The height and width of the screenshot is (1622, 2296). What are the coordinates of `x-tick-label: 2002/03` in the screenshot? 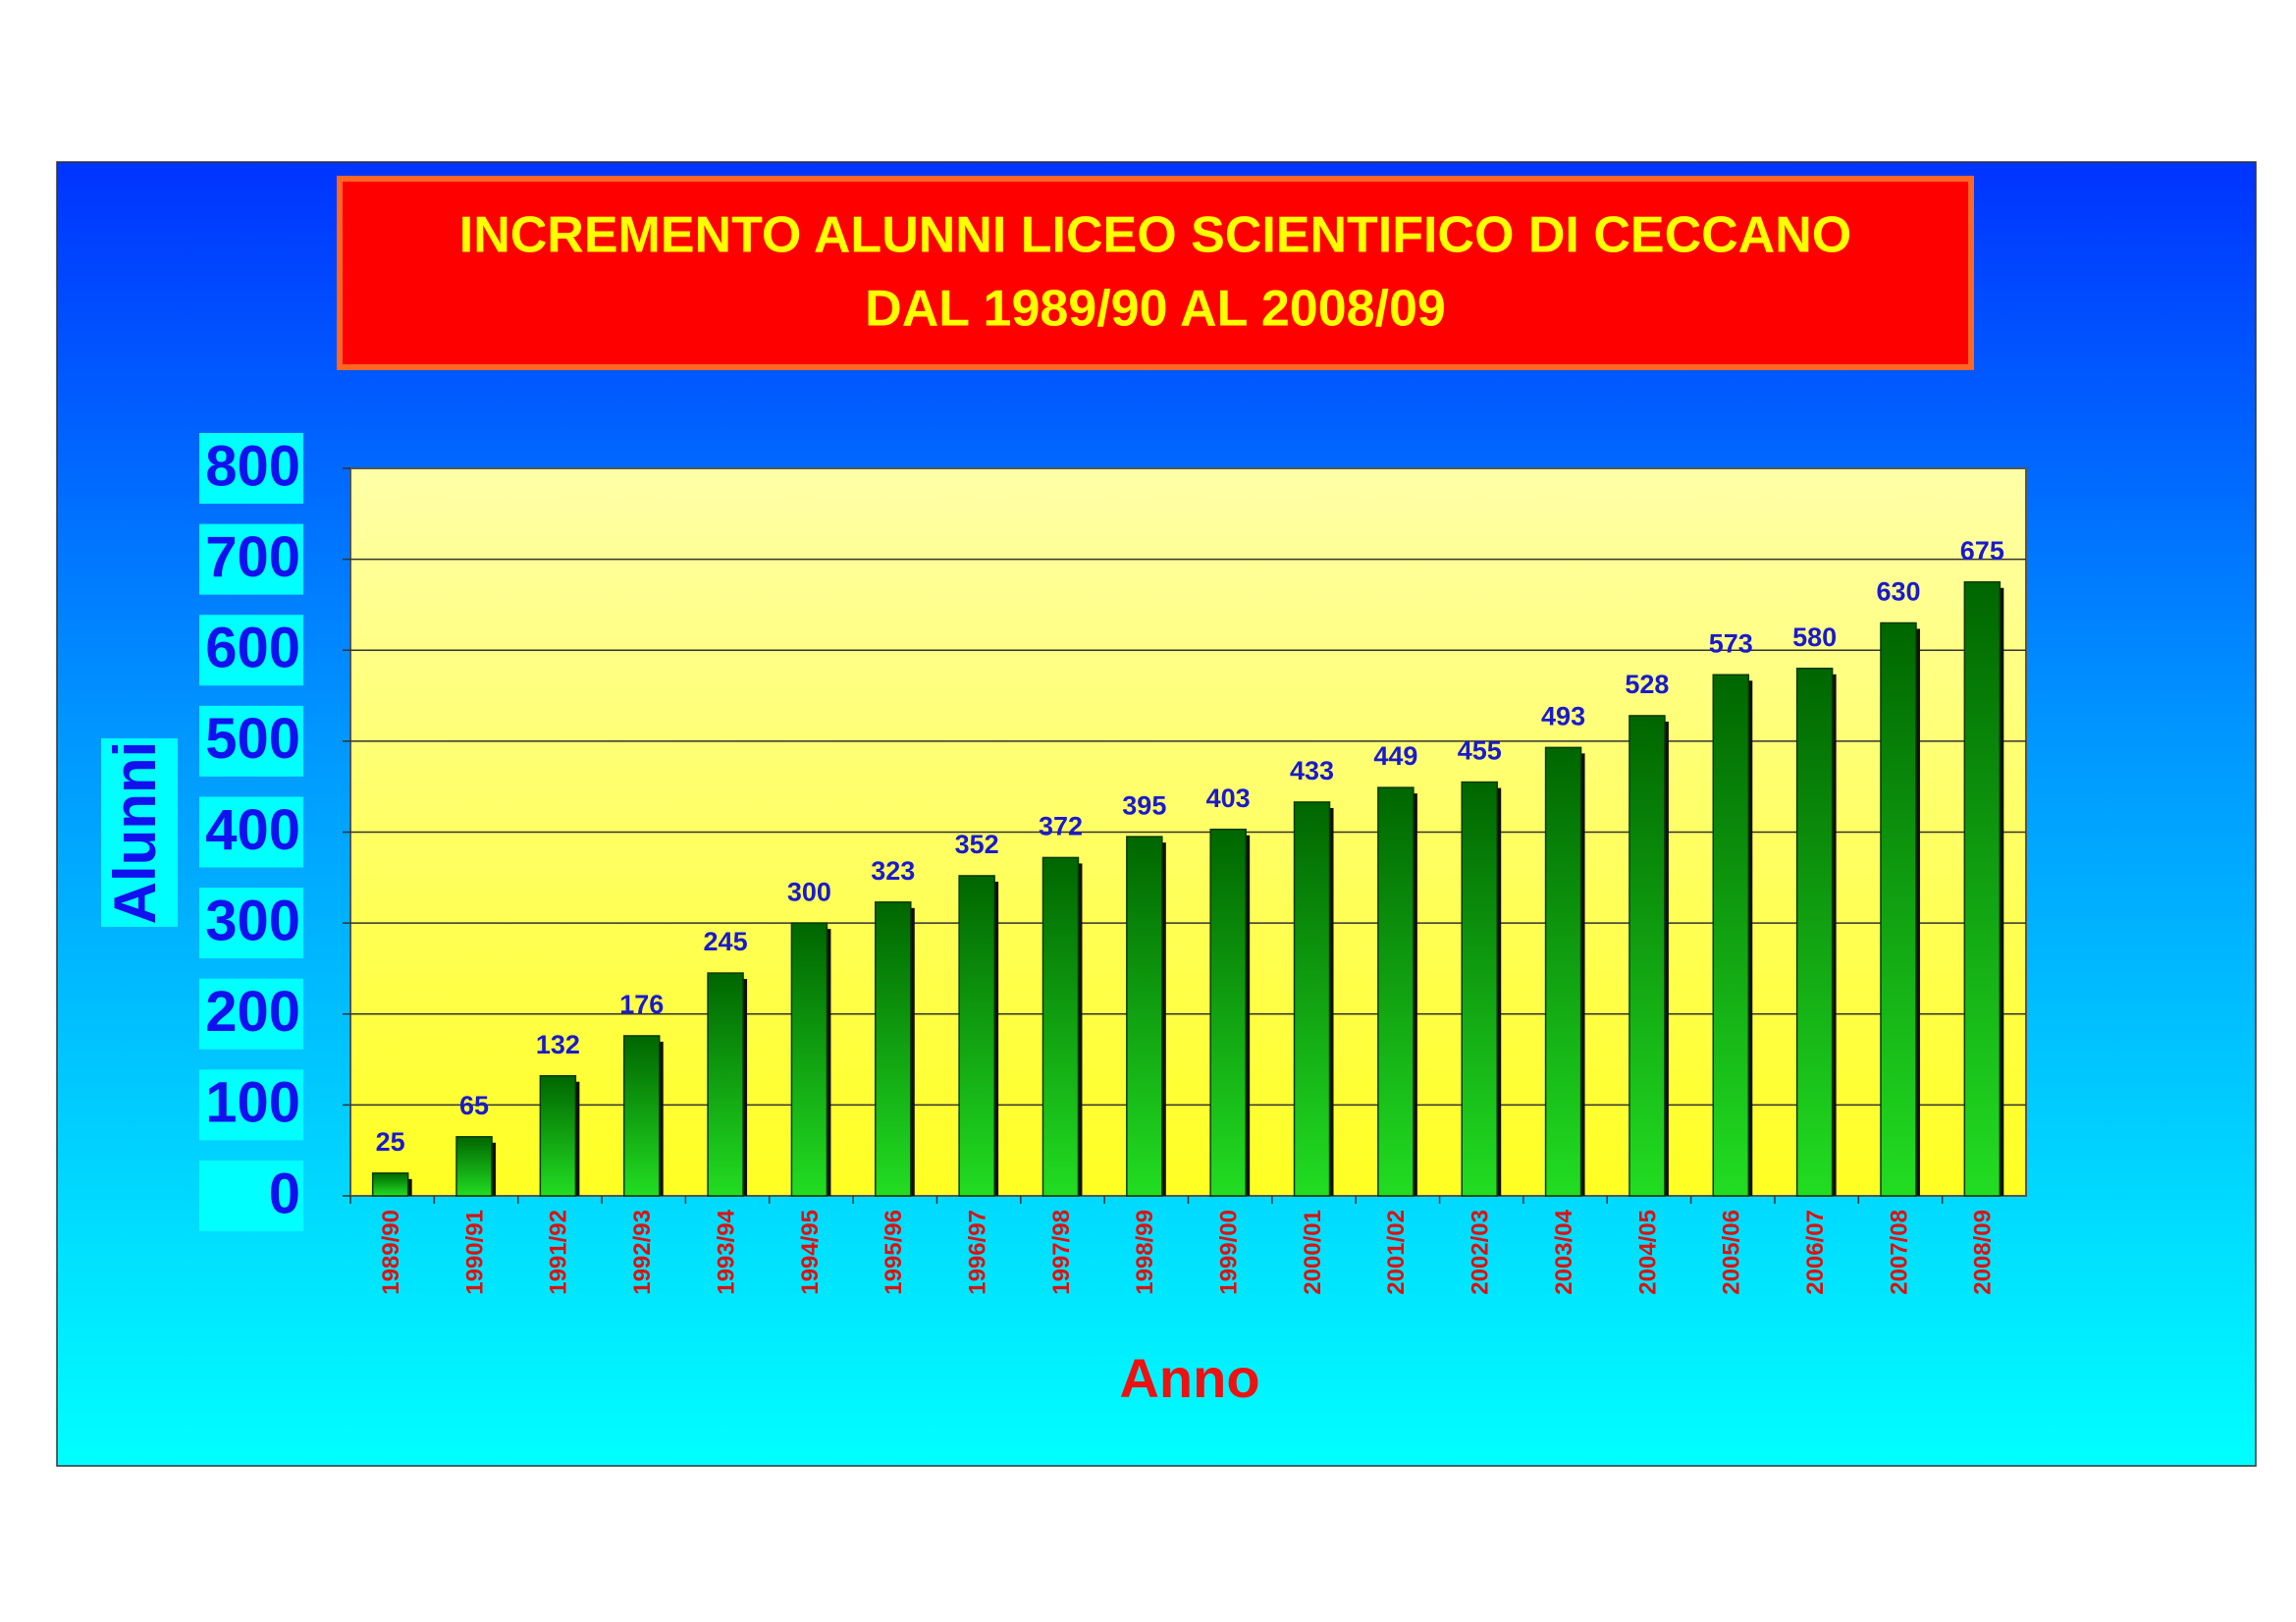 It's located at (1481, 1252).